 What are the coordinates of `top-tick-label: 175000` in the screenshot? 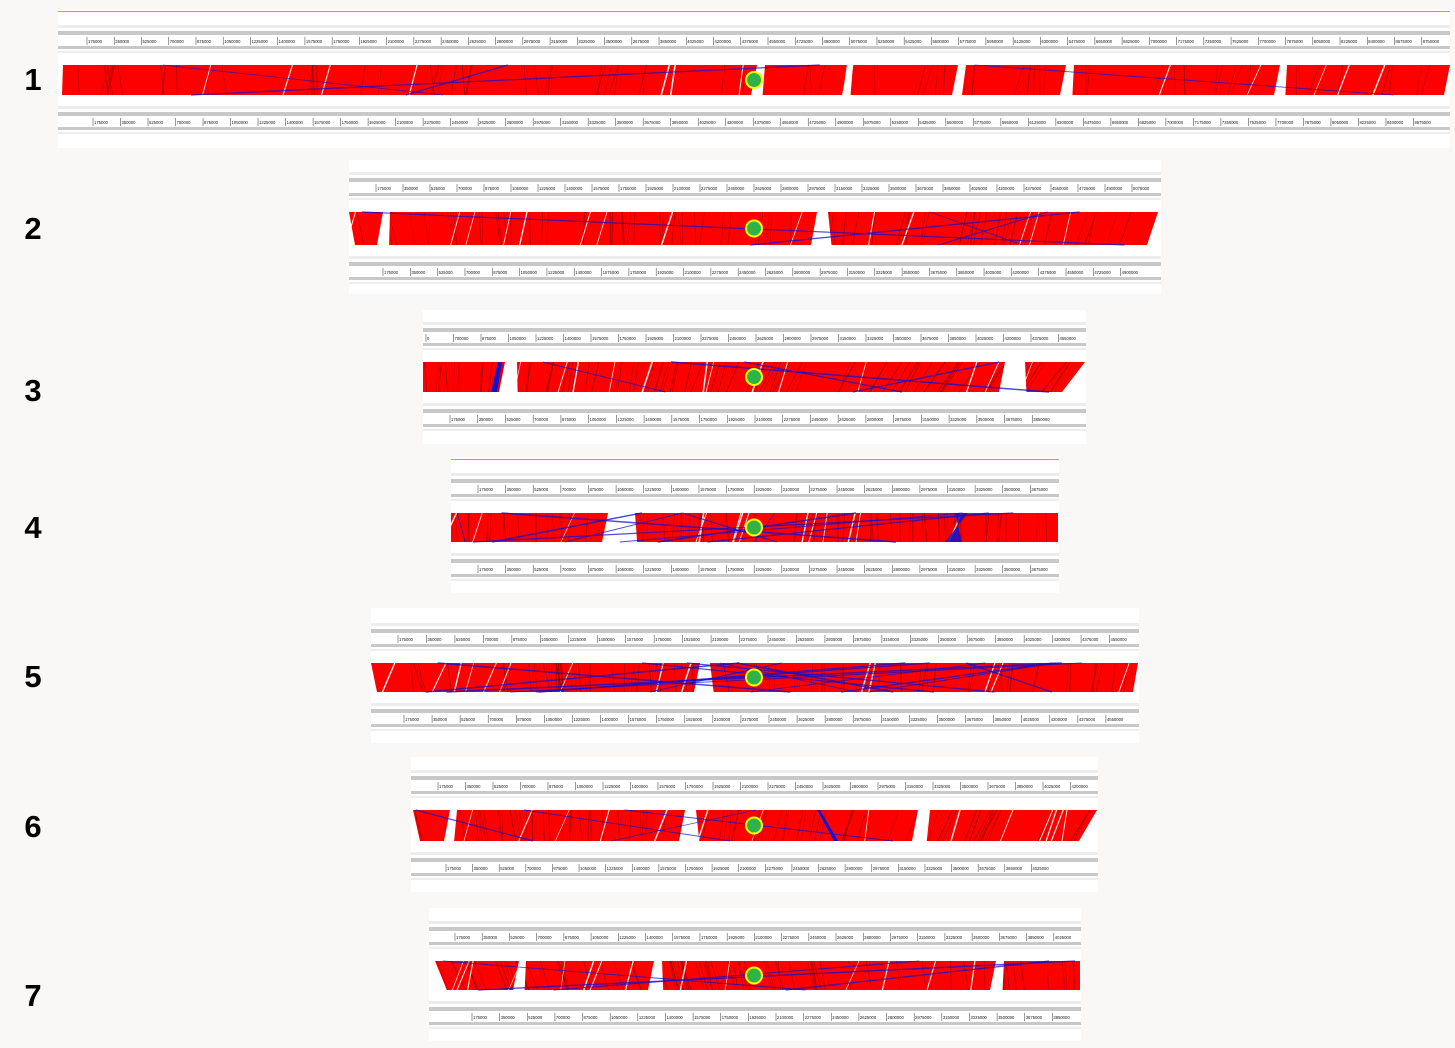 It's located at (446, 786).